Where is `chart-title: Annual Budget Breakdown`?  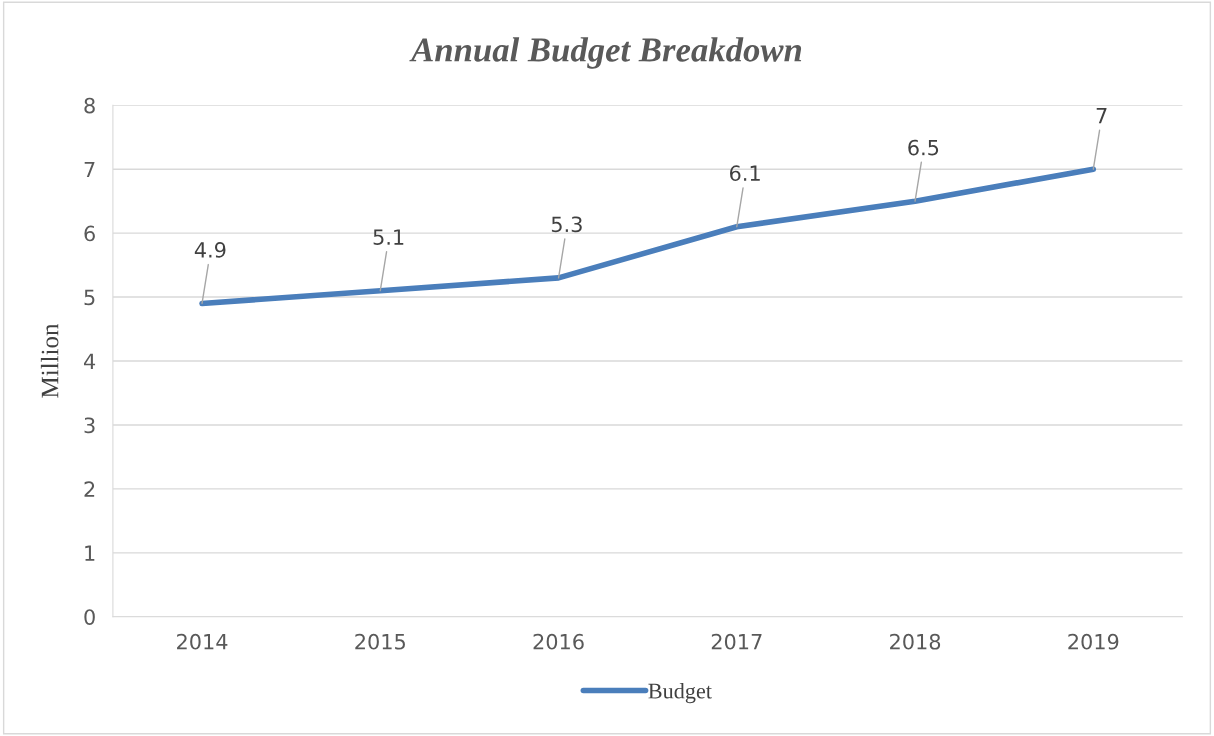
chart-title: Annual Budget Breakdown is located at coordinates (605, 53).